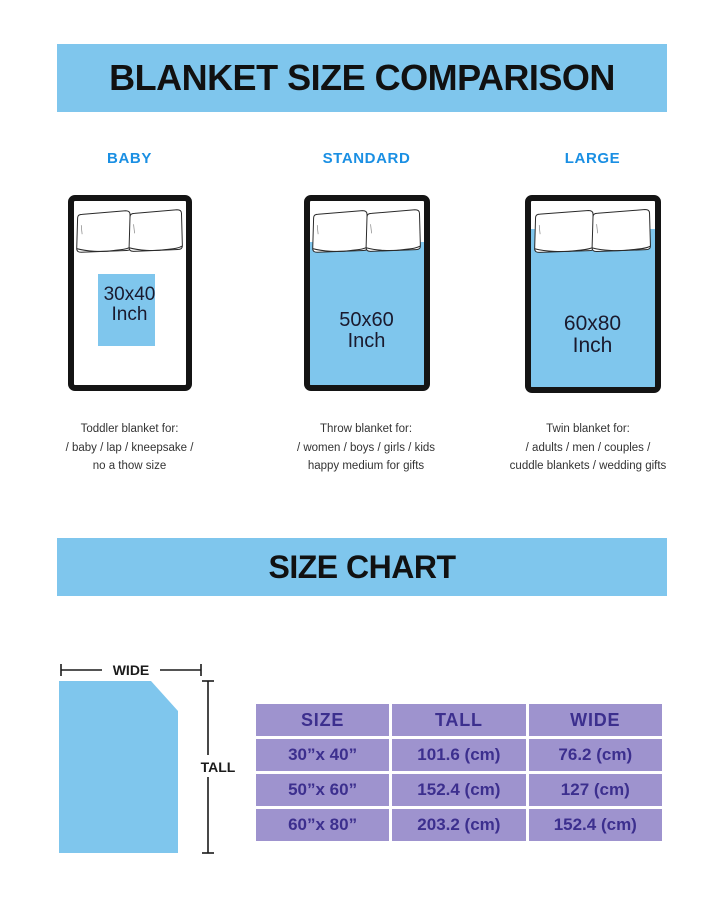  I want to click on column-header-size: SIZE, so click(323, 720).